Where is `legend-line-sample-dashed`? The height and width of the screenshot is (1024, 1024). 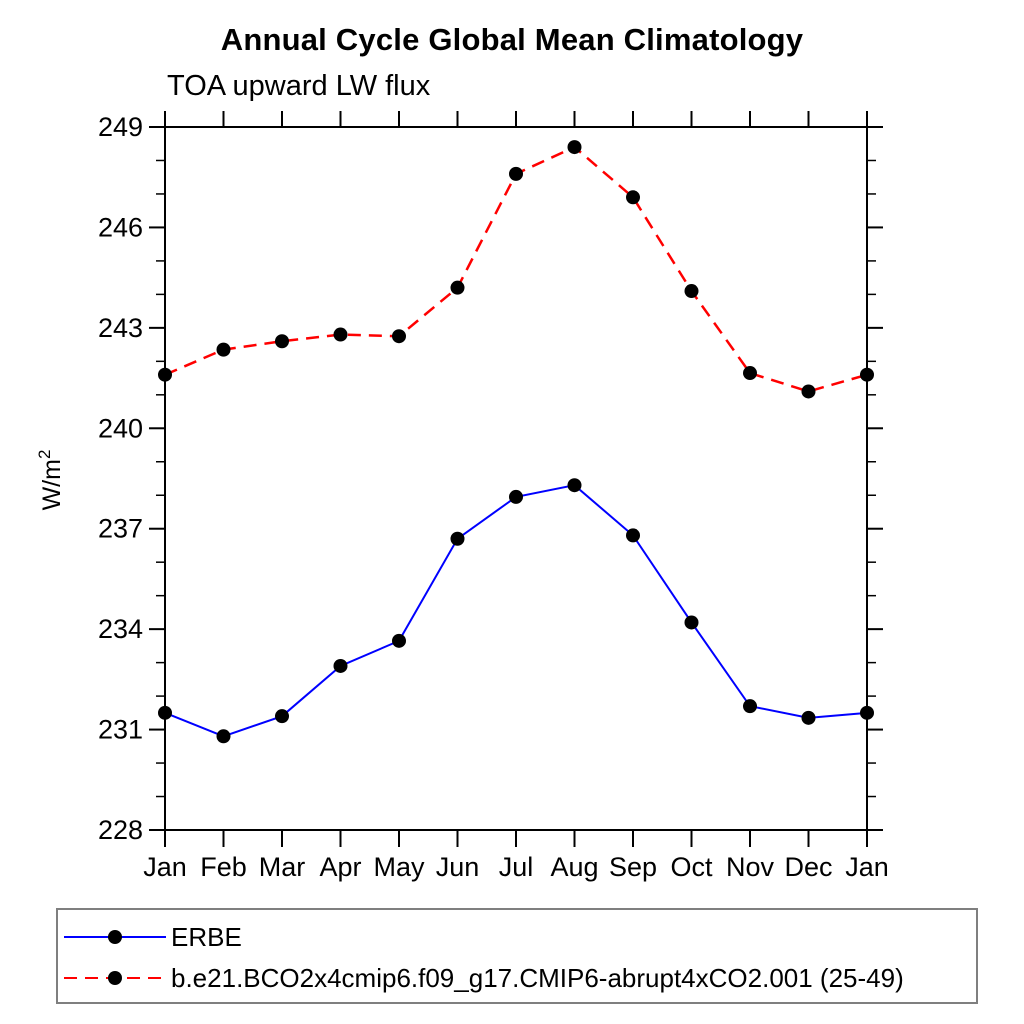 legend-line-sample-dashed is located at coordinates (115, 978).